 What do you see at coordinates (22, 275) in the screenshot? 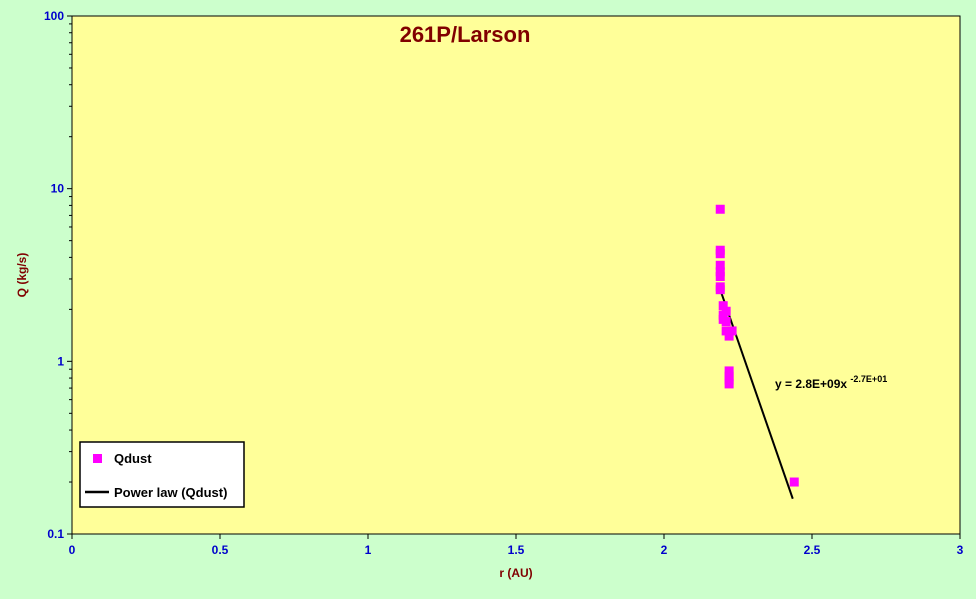
I see `y-axis-label: Q (kg/s)` at bounding box center [22, 275].